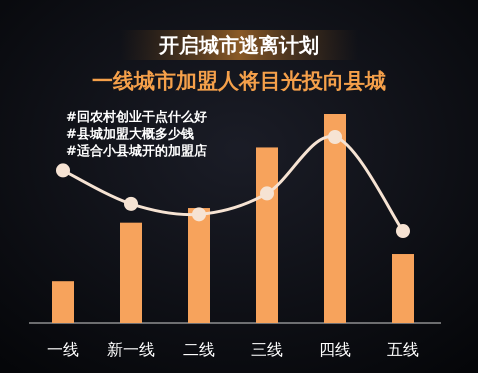  What do you see at coordinates (63, 349) in the screenshot?
I see `x-tick-label: 一线` at bounding box center [63, 349].